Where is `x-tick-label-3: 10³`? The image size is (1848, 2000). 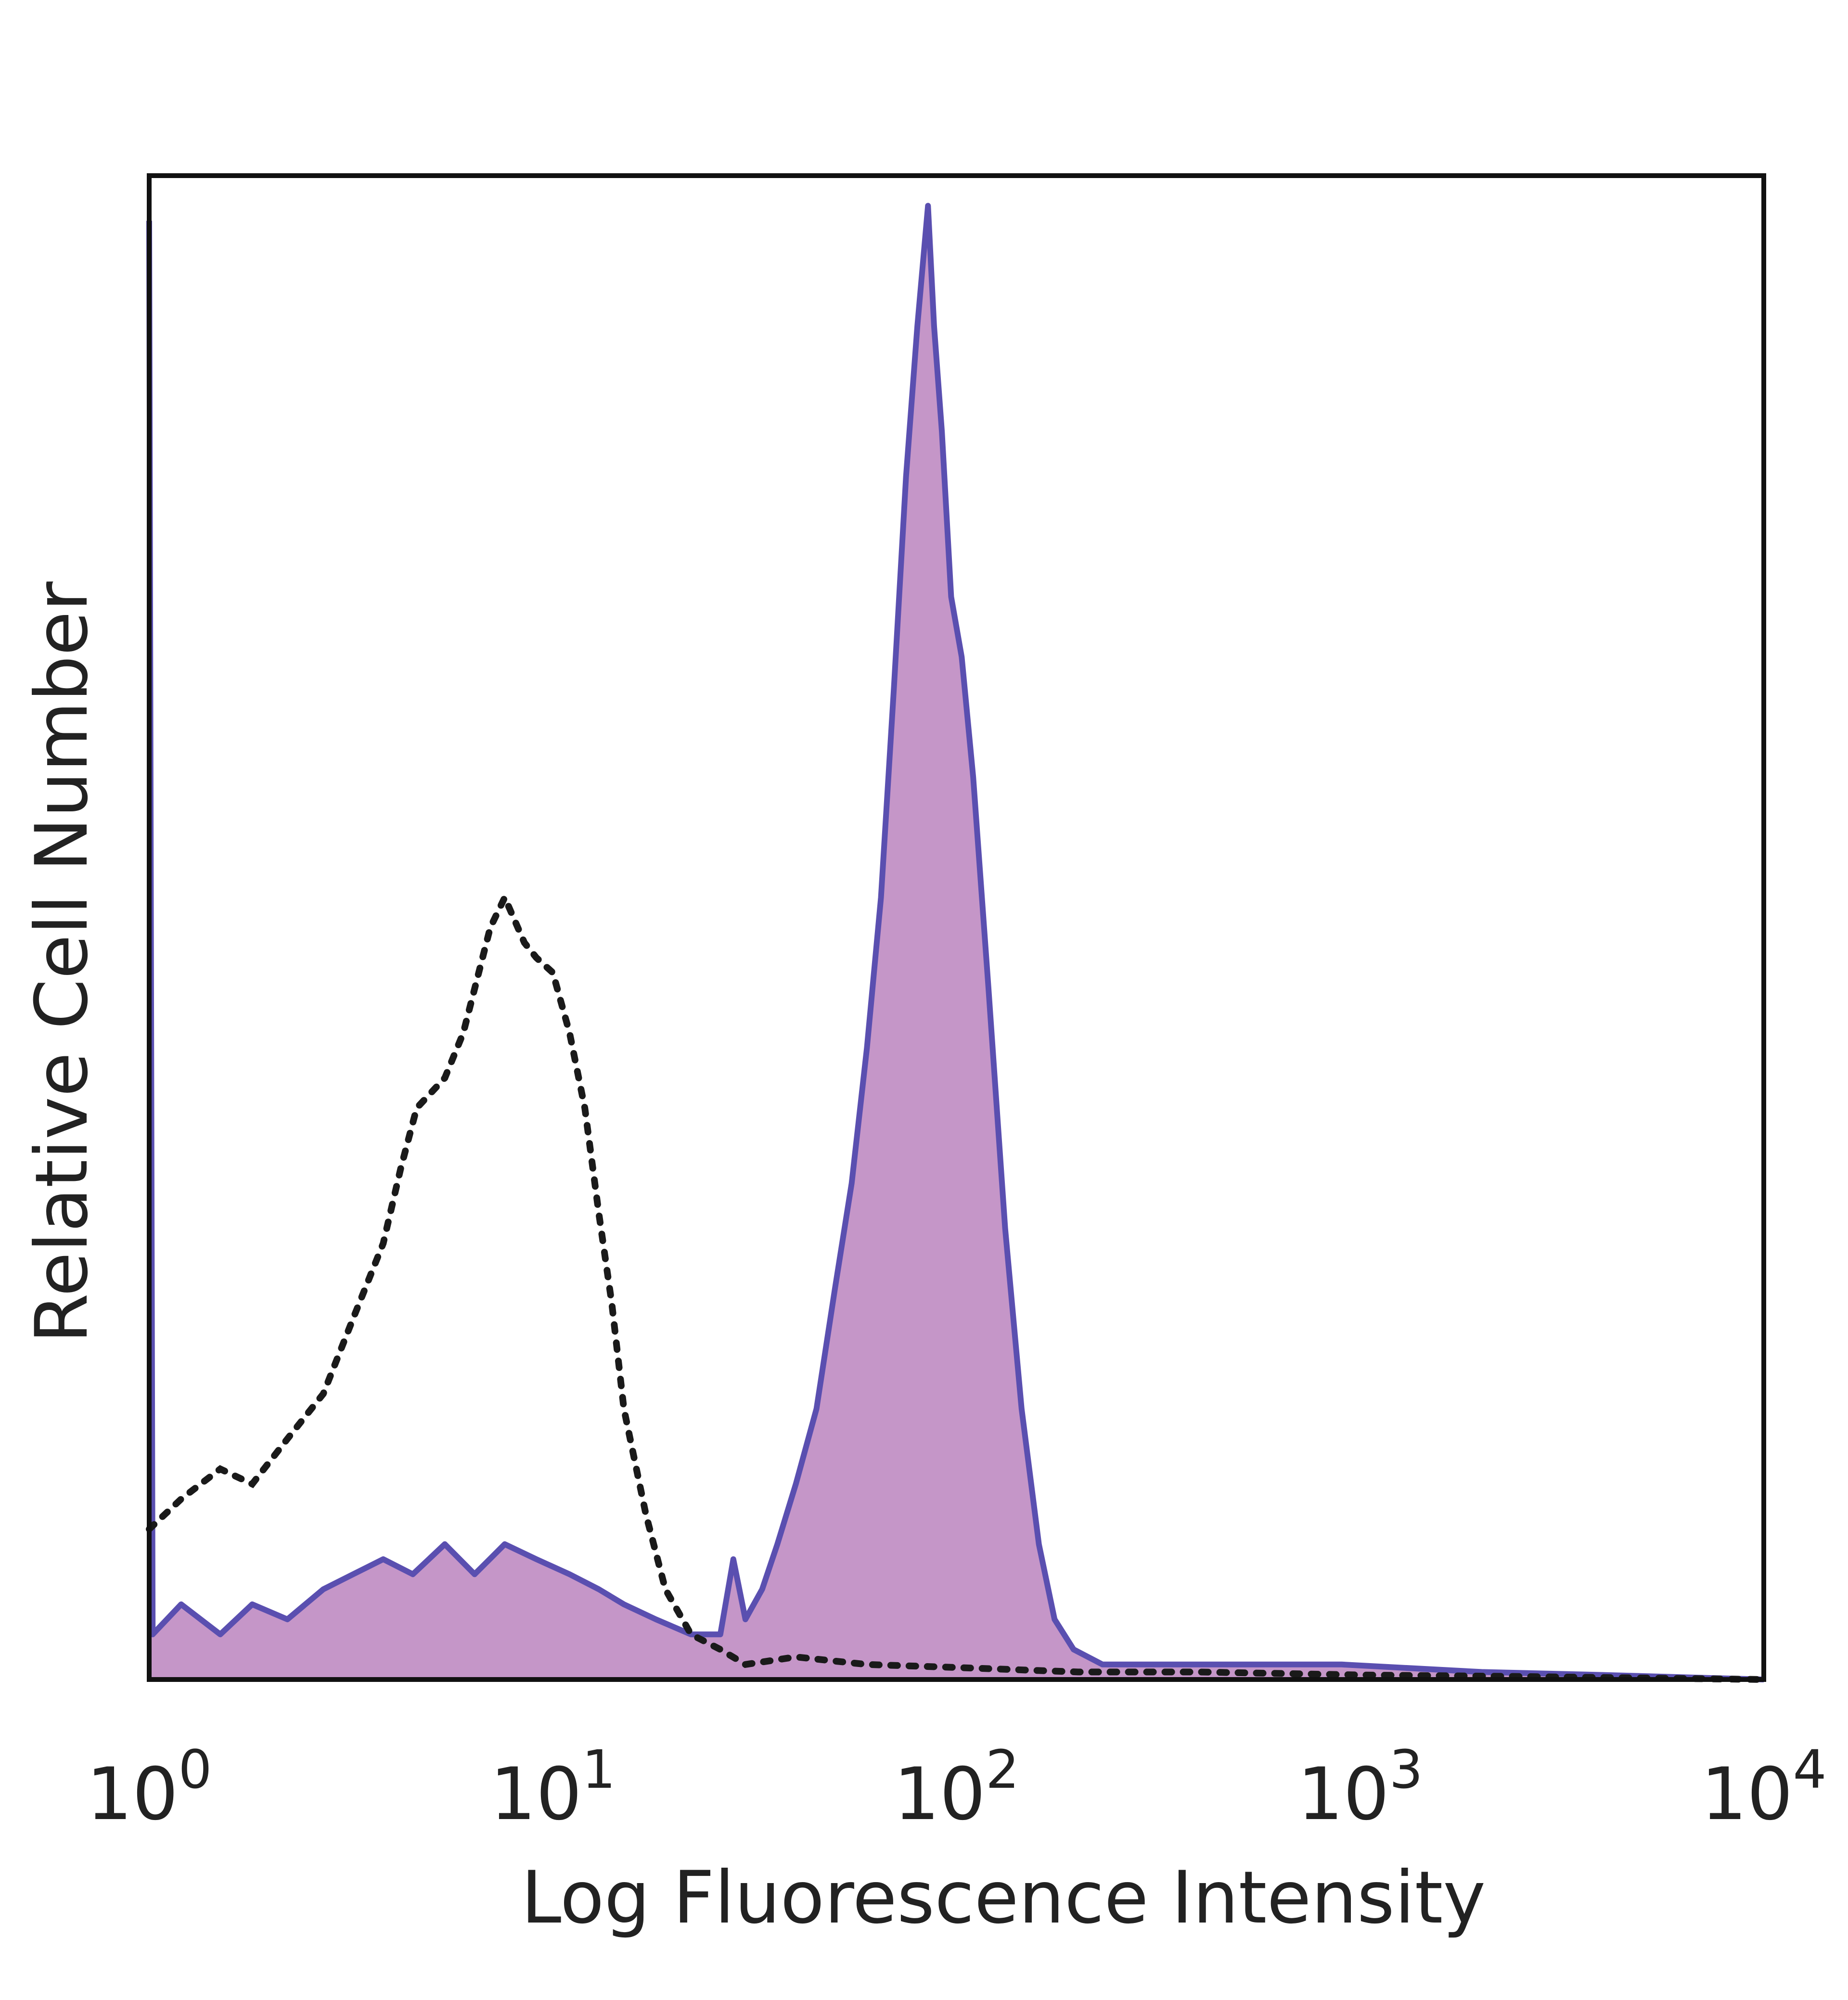 x-tick-label-3: 10³ is located at coordinates (1360, 1787).